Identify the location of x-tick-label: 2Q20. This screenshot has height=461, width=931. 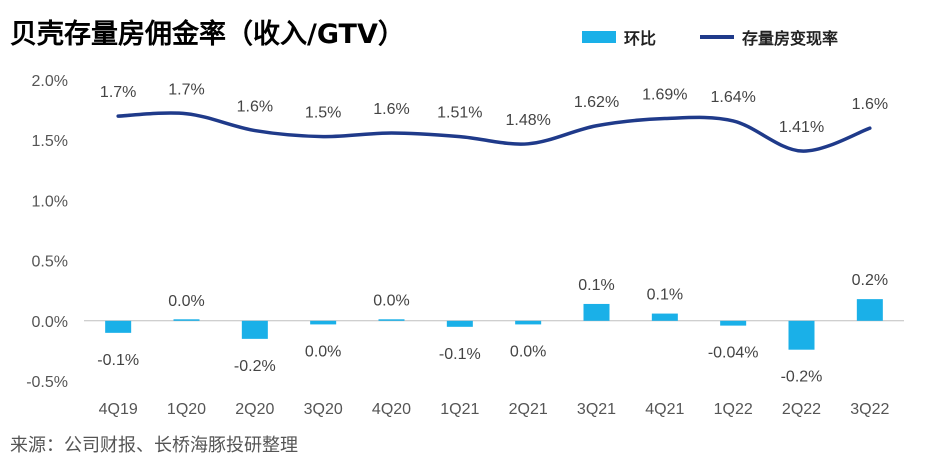
(254, 409).